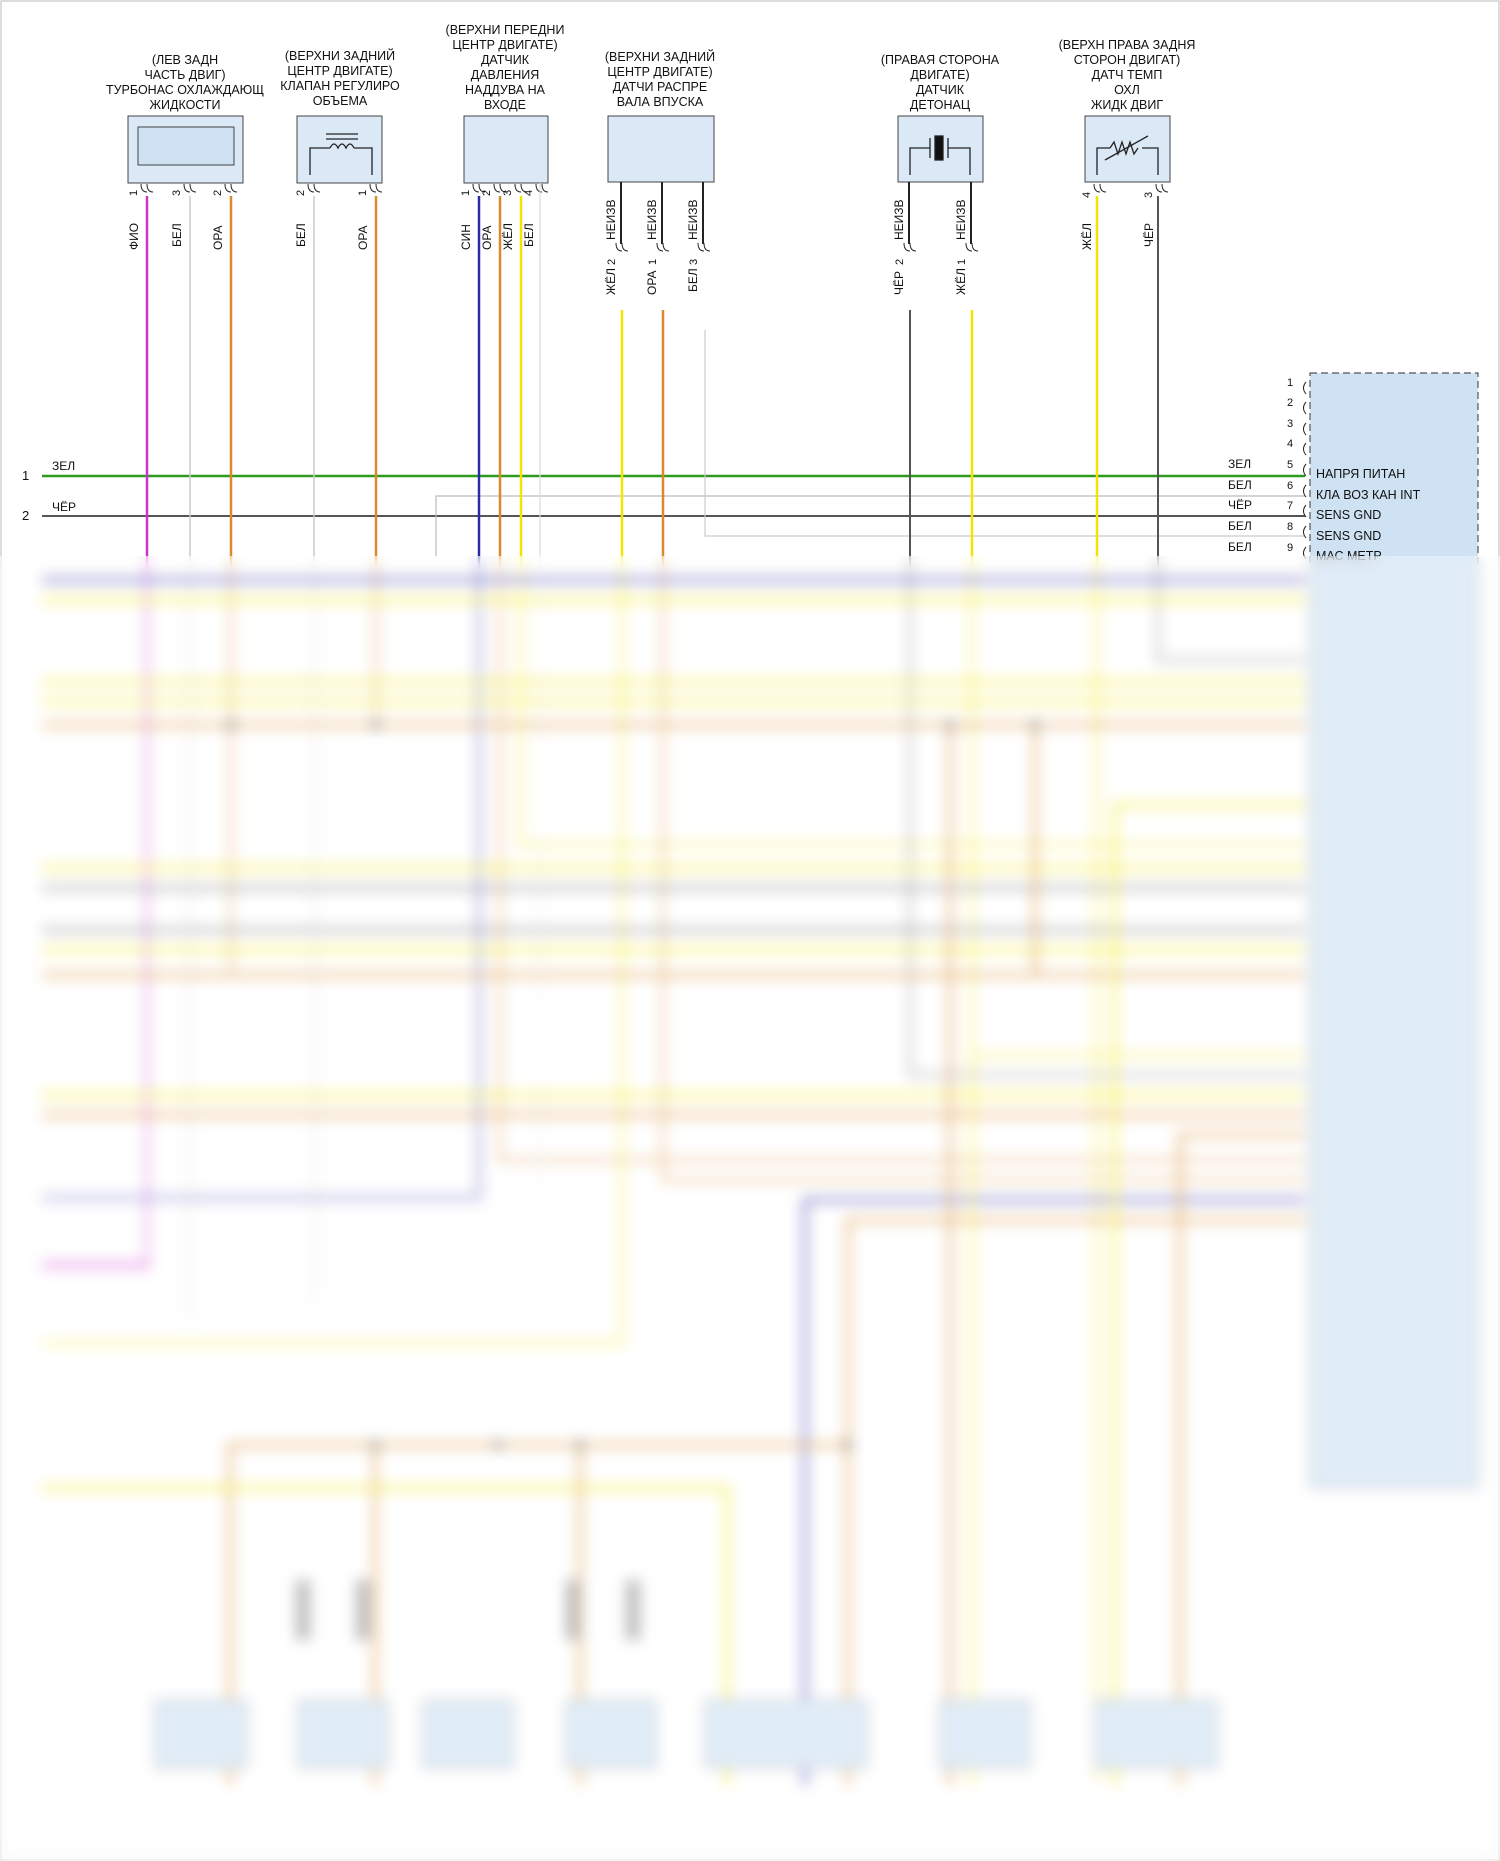  I want to click on wire-label-zhel-c5: ЖЁЛ, so click(961, 281).